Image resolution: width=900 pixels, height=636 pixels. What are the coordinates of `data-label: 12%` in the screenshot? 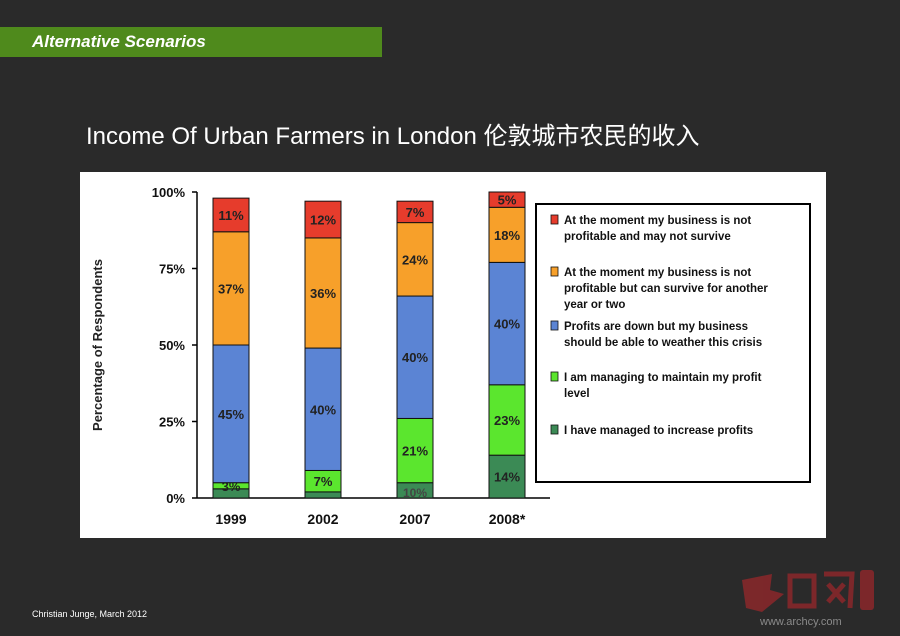 It's located at (323, 220).